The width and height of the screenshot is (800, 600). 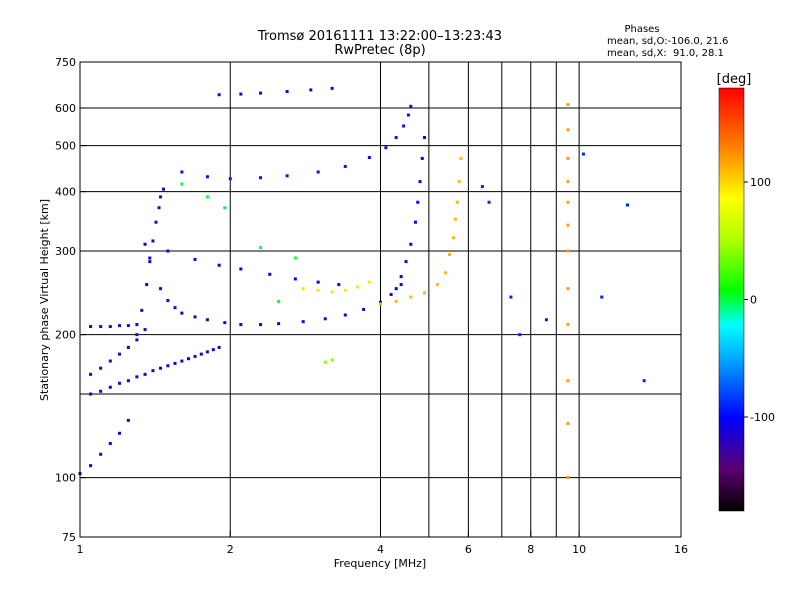 What do you see at coordinates (65, 146) in the screenshot?
I see `y-tick-label: 500` at bounding box center [65, 146].